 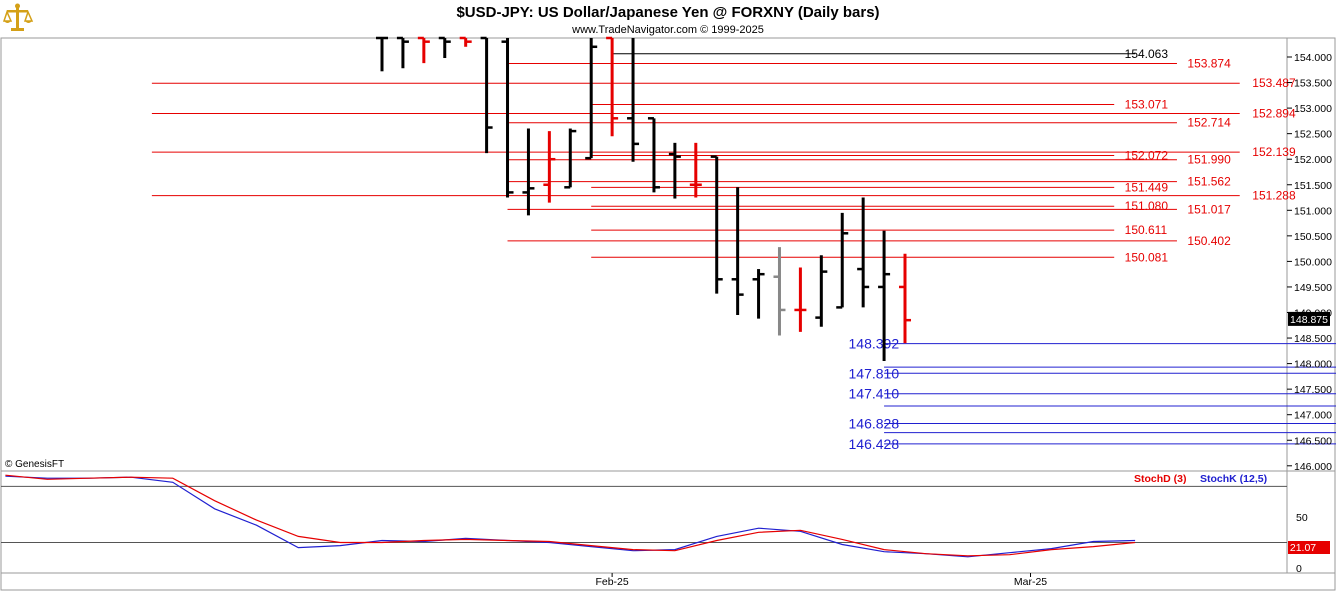 What do you see at coordinates (34, 464) in the screenshot?
I see `copyright-label: © GenesisFT` at bounding box center [34, 464].